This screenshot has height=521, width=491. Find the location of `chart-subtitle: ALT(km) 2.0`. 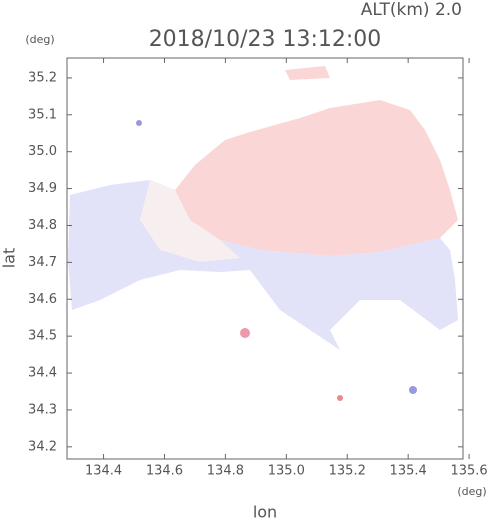

chart-subtitle: ALT(km) 2.0 is located at coordinates (411, 10).